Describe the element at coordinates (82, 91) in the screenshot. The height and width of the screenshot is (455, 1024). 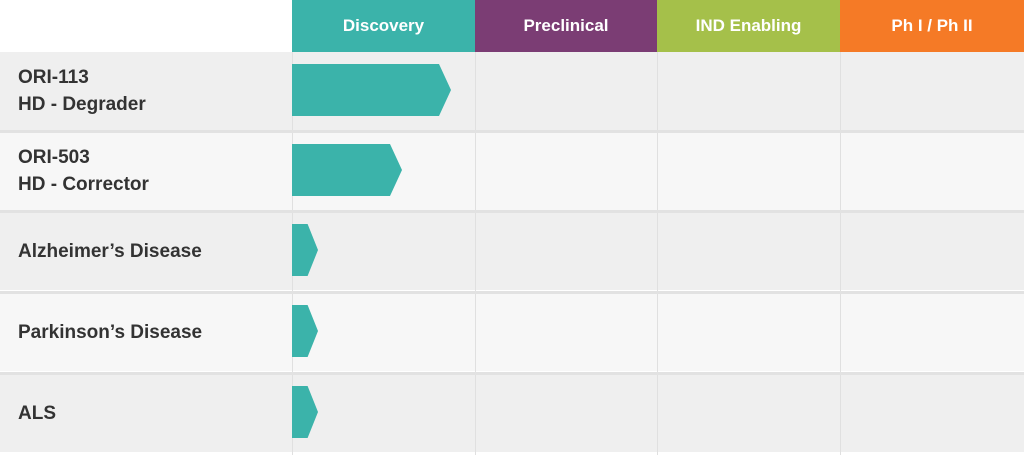
I see `program-label: ORI-113 HD - Degrader` at that location.